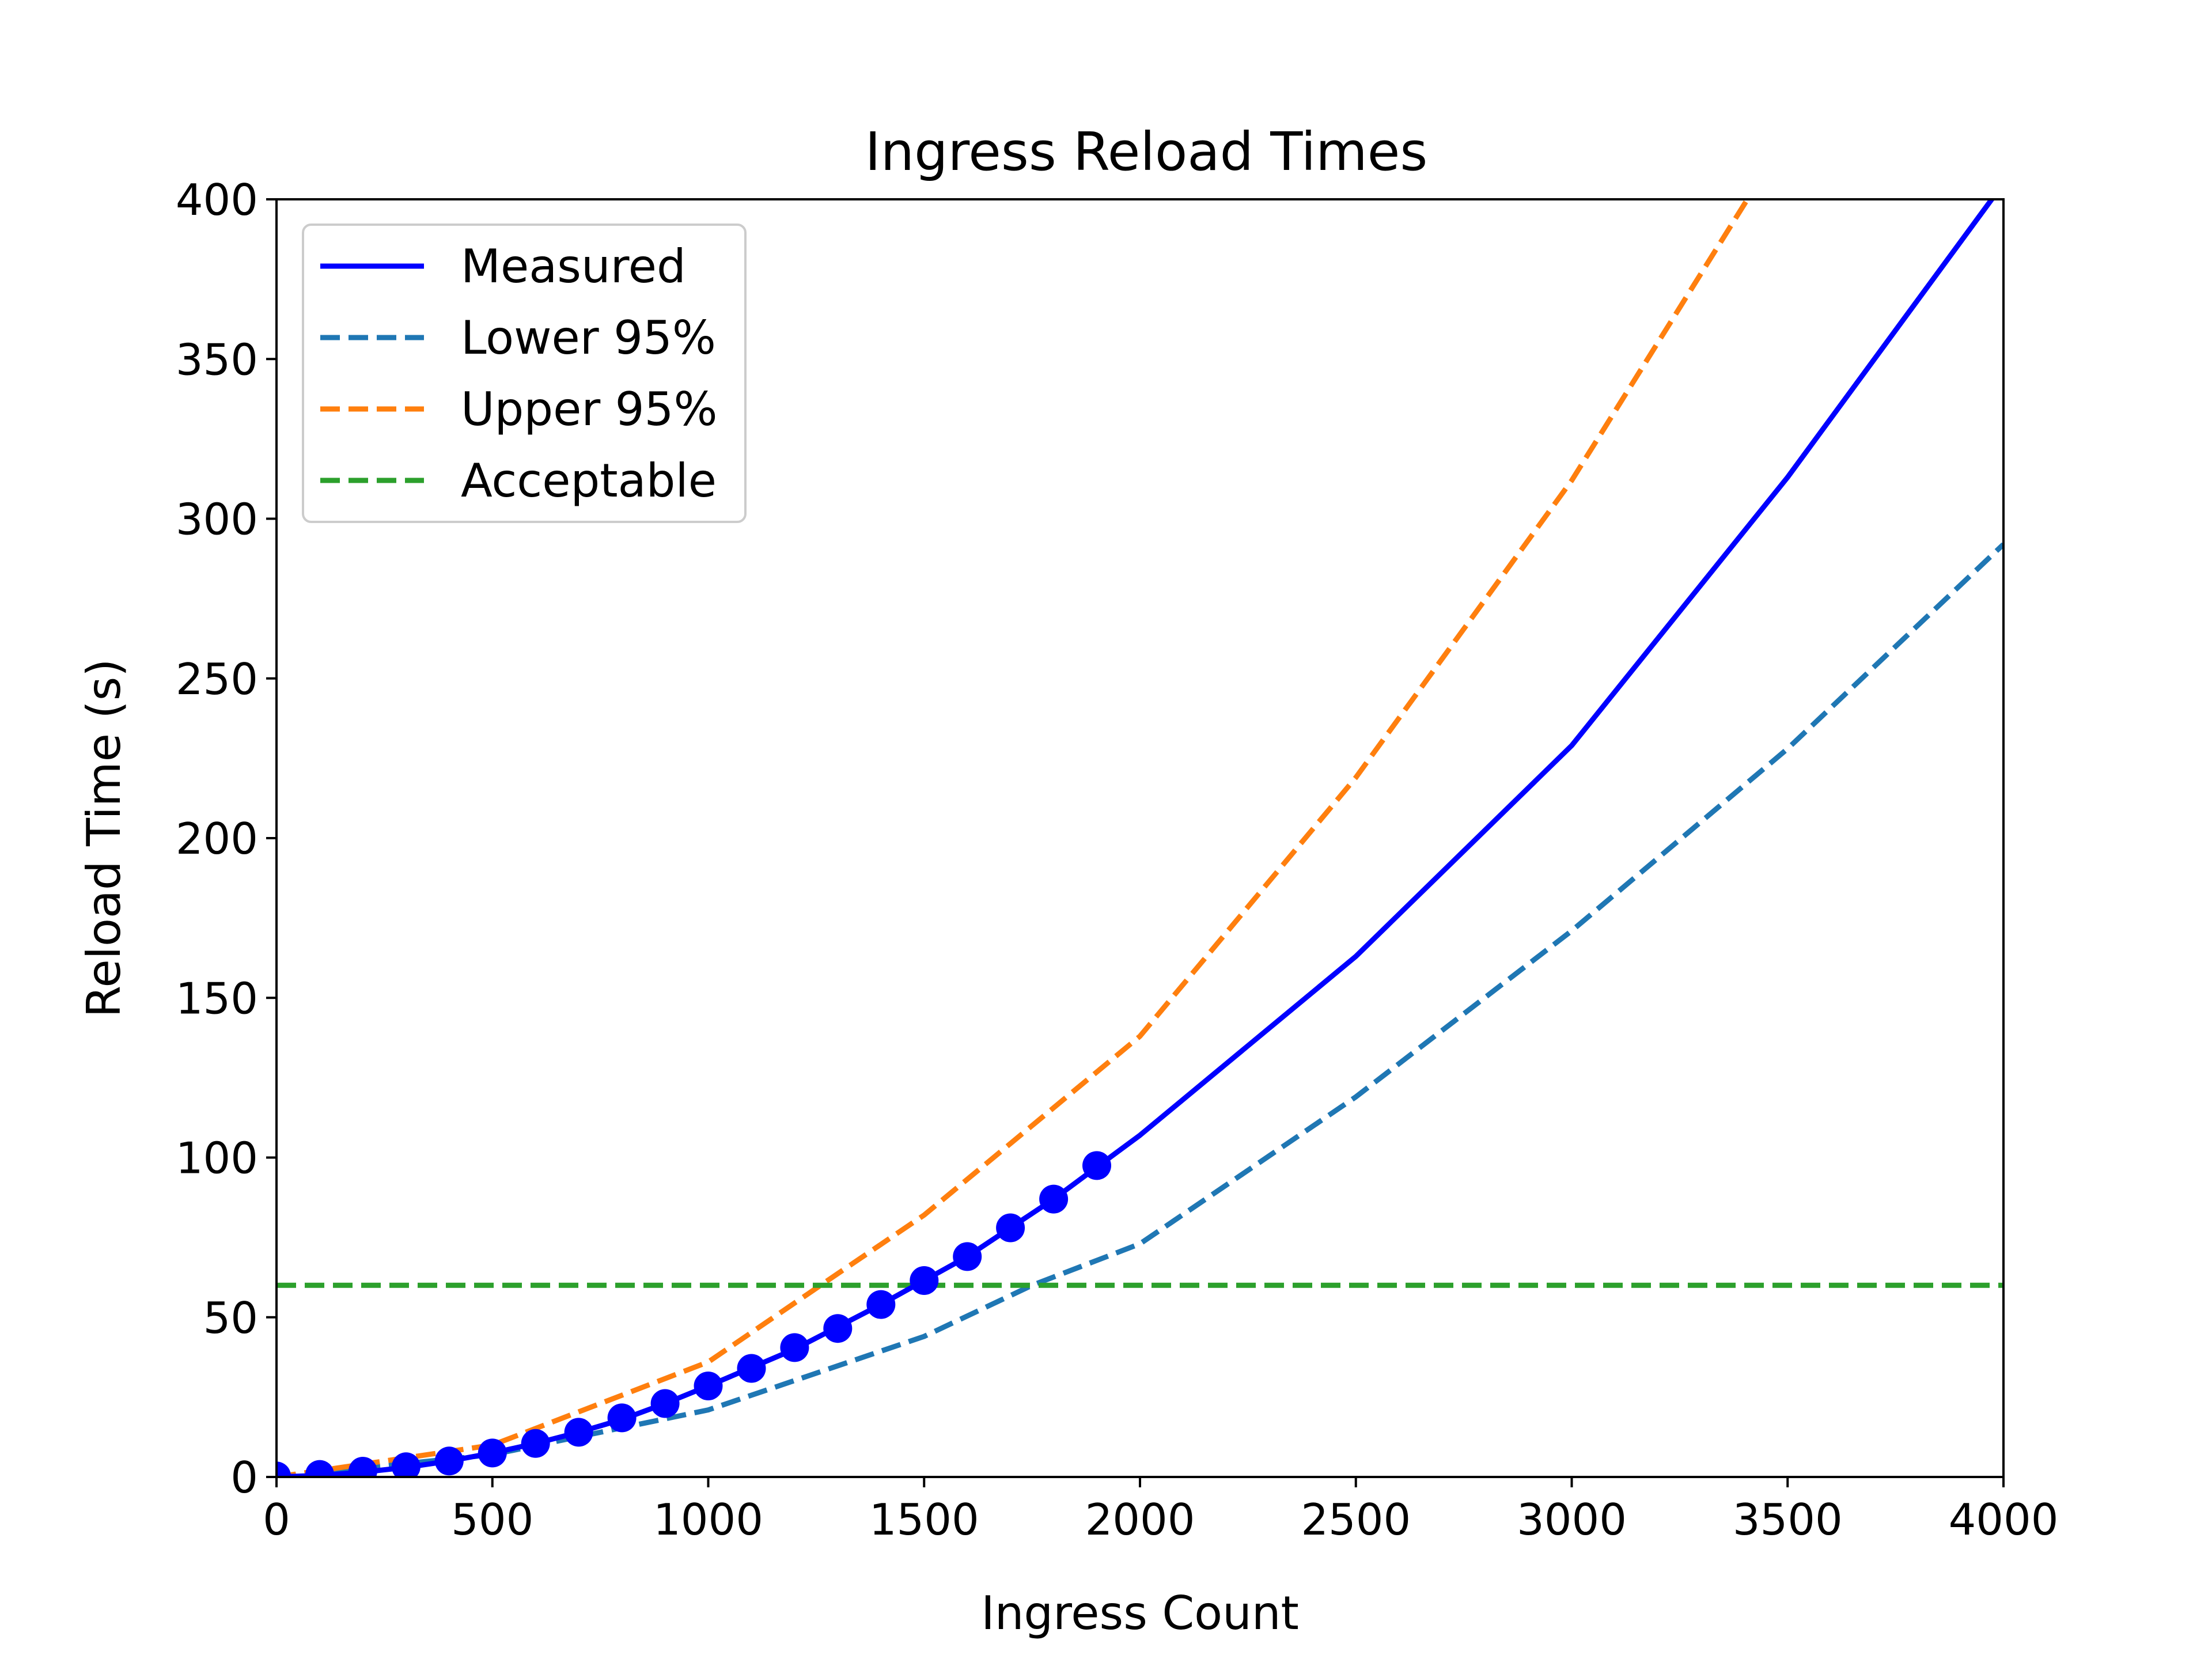  Describe the element at coordinates (217, 998) in the screenshot. I see `y-tick-label: 150` at that location.